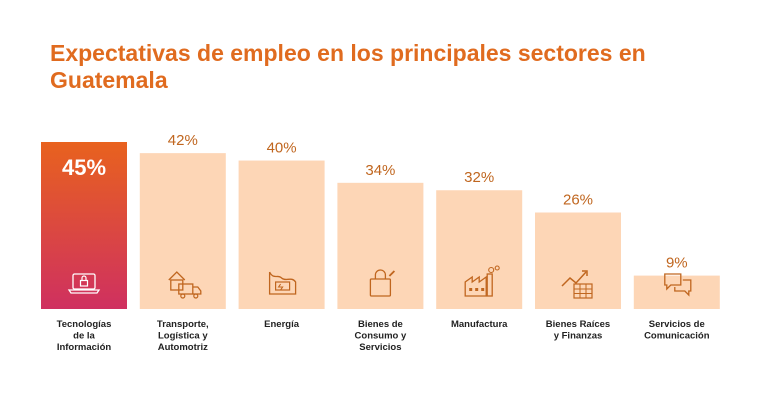  What do you see at coordinates (183, 140) in the screenshot?
I see `value-label-1: 42%` at bounding box center [183, 140].